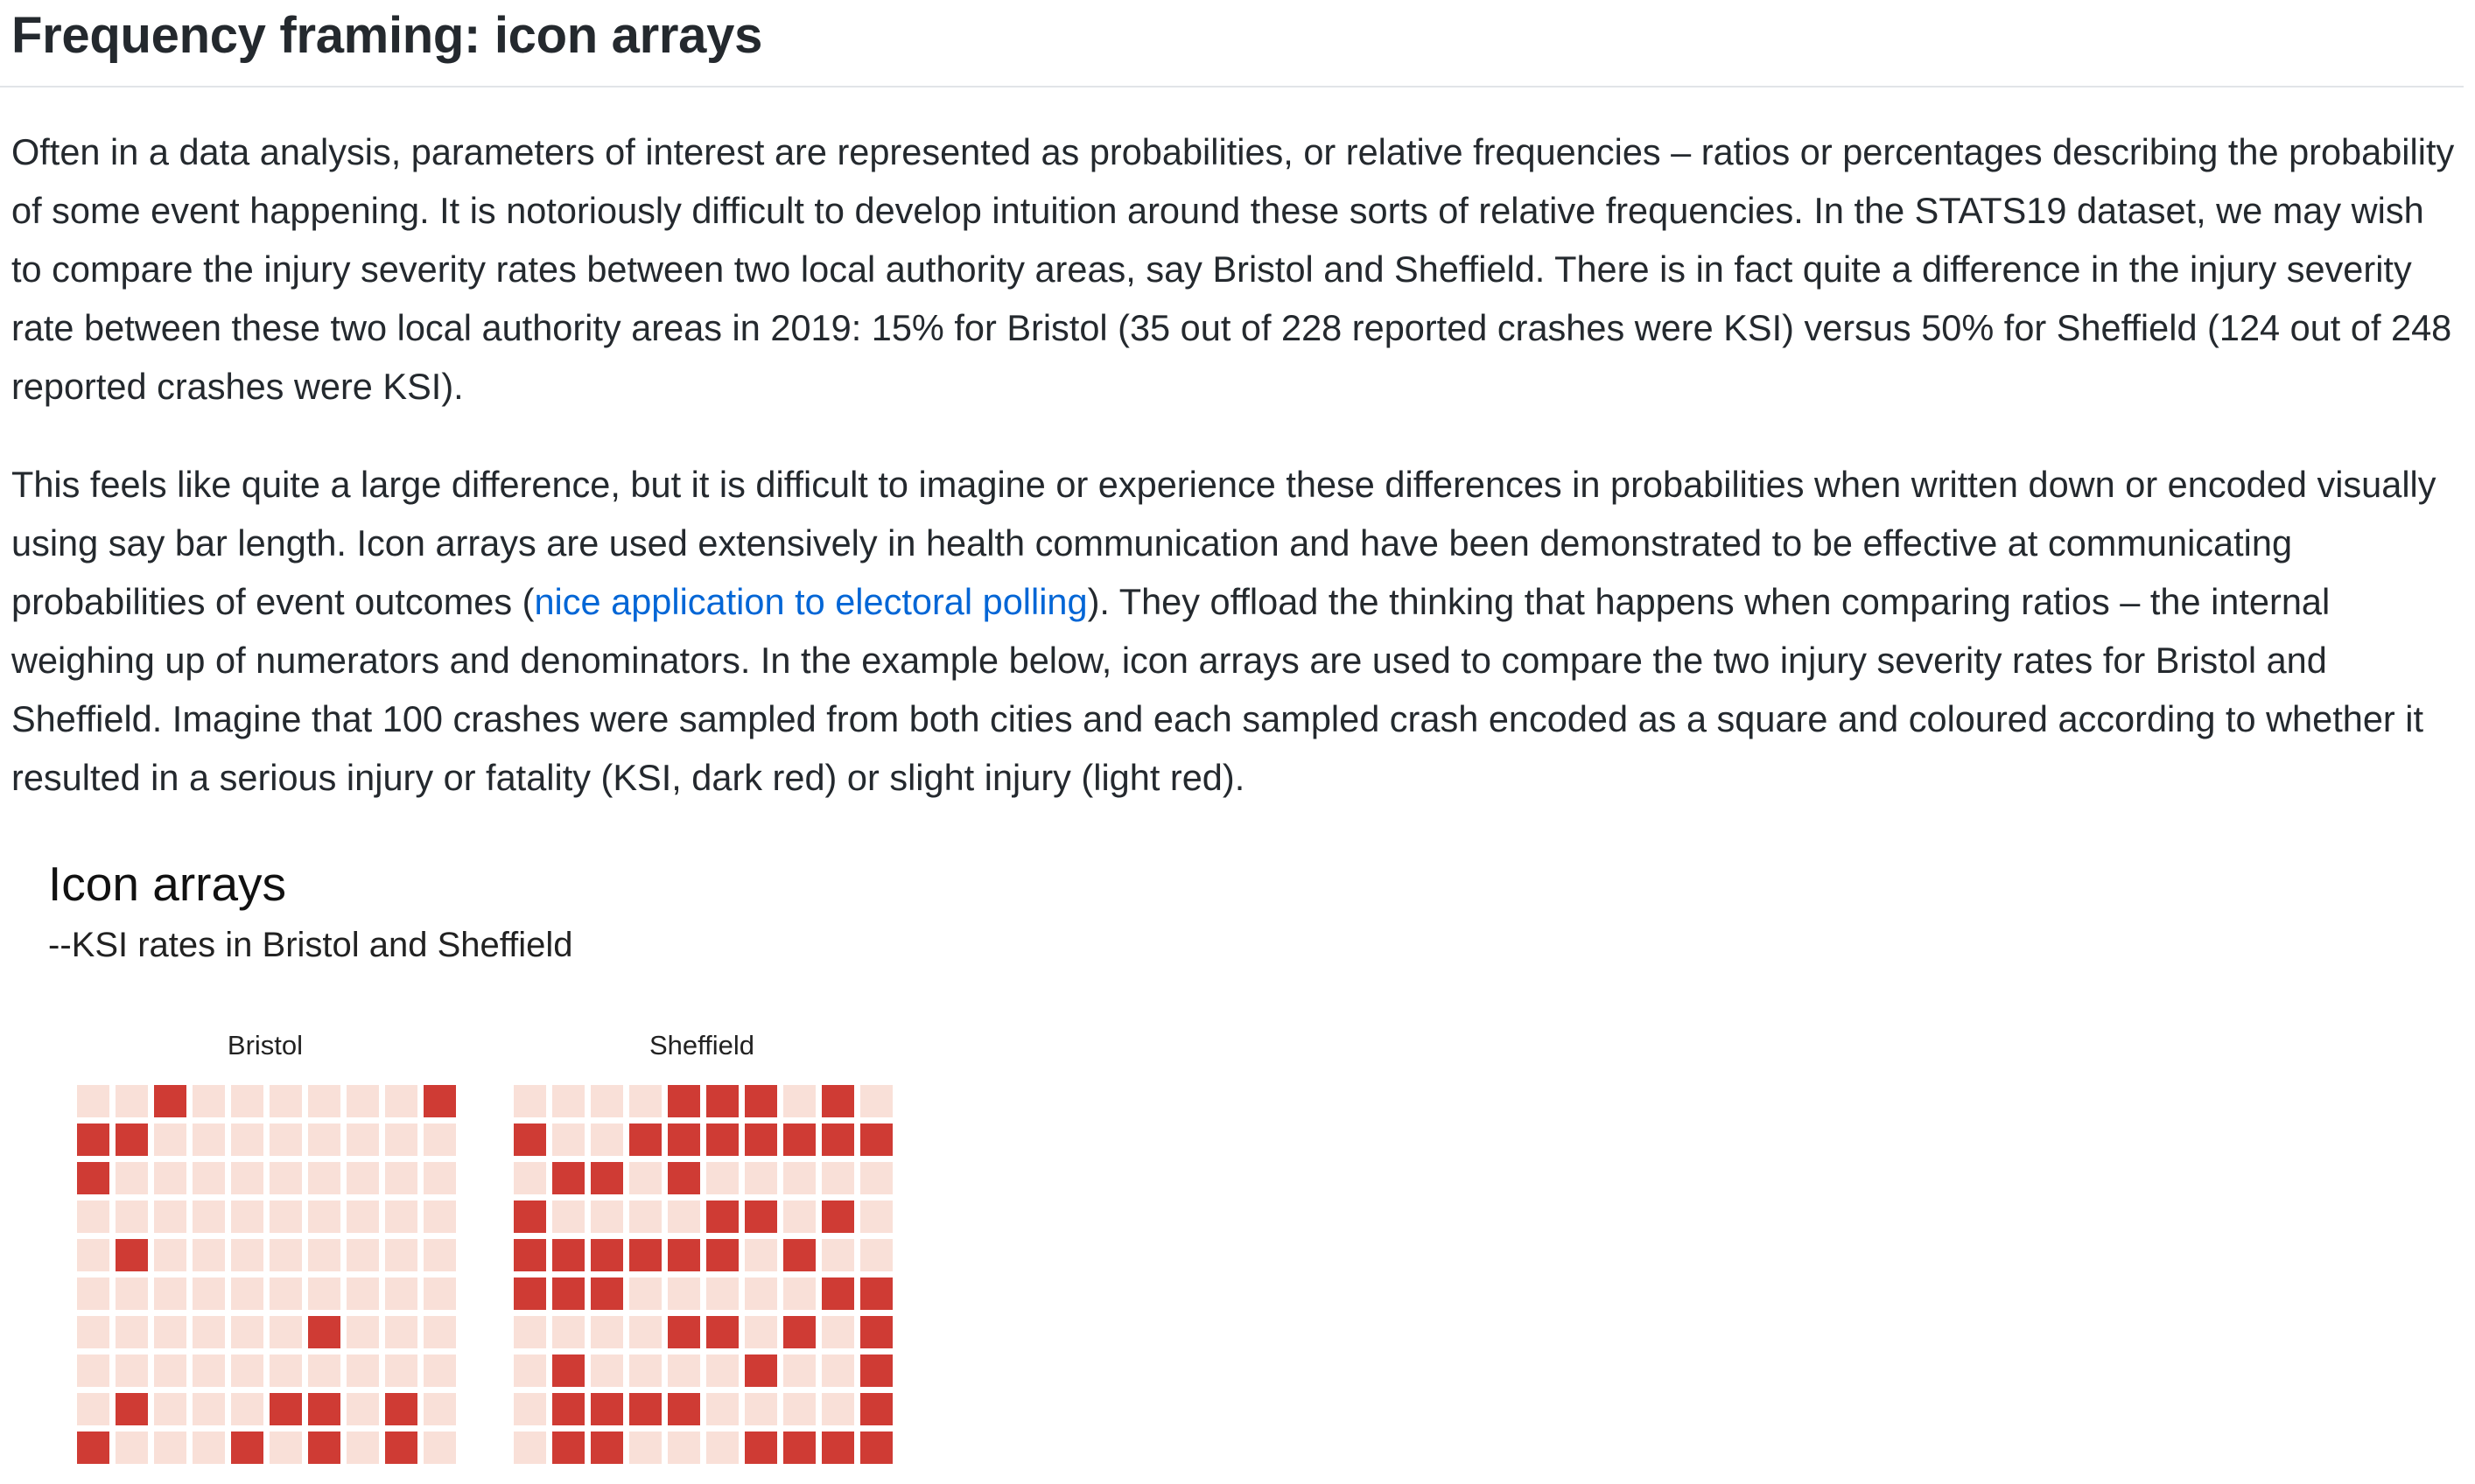 This screenshot has width=2475, height=1484. What do you see at coordinates (311, 945) in the screenshot?
I see `figure-subtitle: --KSI rates in Bristol and Sheffield` at bounding box center [311, 945].